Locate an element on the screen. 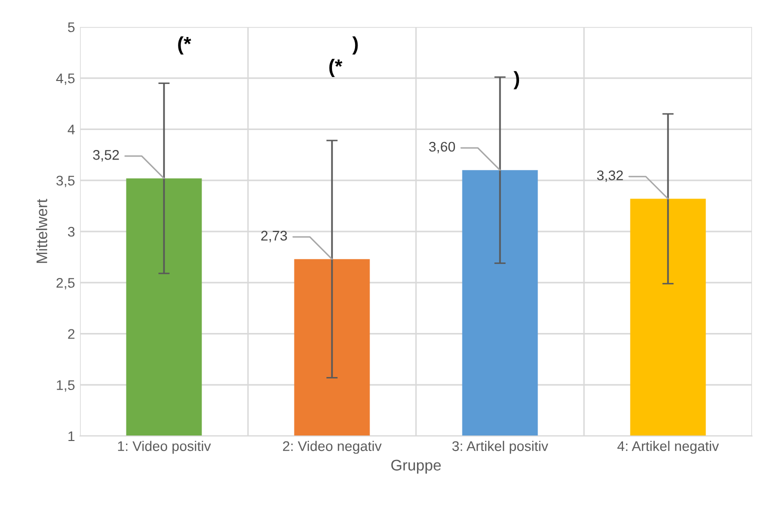 This screenshot has height=511, width=762. y-tick-label: 2,5 is located at coordinates (65, 284).